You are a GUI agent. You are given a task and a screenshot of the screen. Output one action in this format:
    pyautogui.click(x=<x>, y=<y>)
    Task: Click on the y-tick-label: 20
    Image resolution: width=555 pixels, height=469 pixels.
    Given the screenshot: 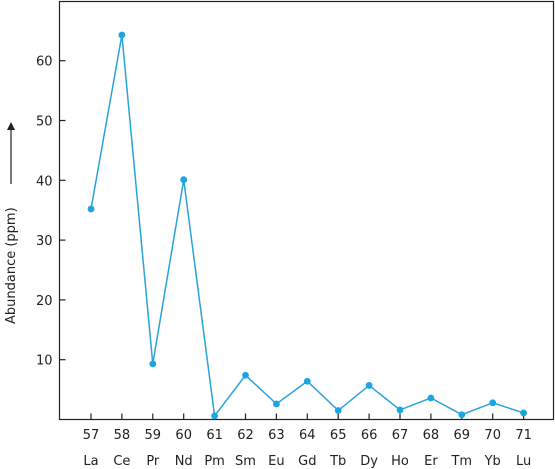 What is the action you would take?
    pyautogui.click(x=44, y=301)
    